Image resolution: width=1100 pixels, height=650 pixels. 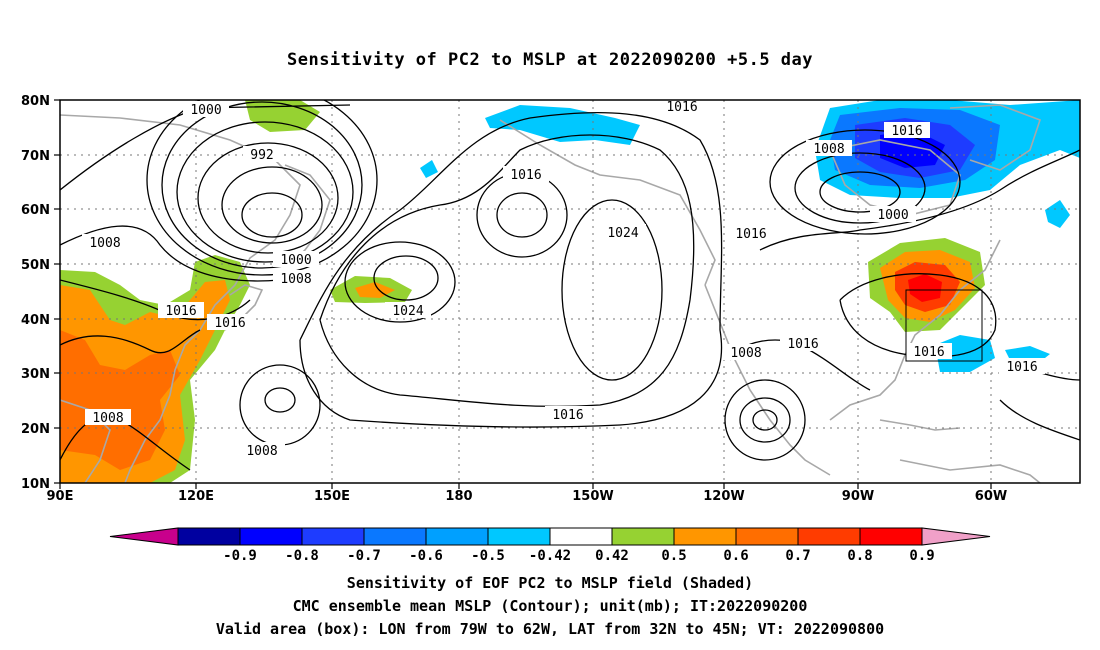 I want to click on lat-label-80n: 80N, so click(x=35, y=101).